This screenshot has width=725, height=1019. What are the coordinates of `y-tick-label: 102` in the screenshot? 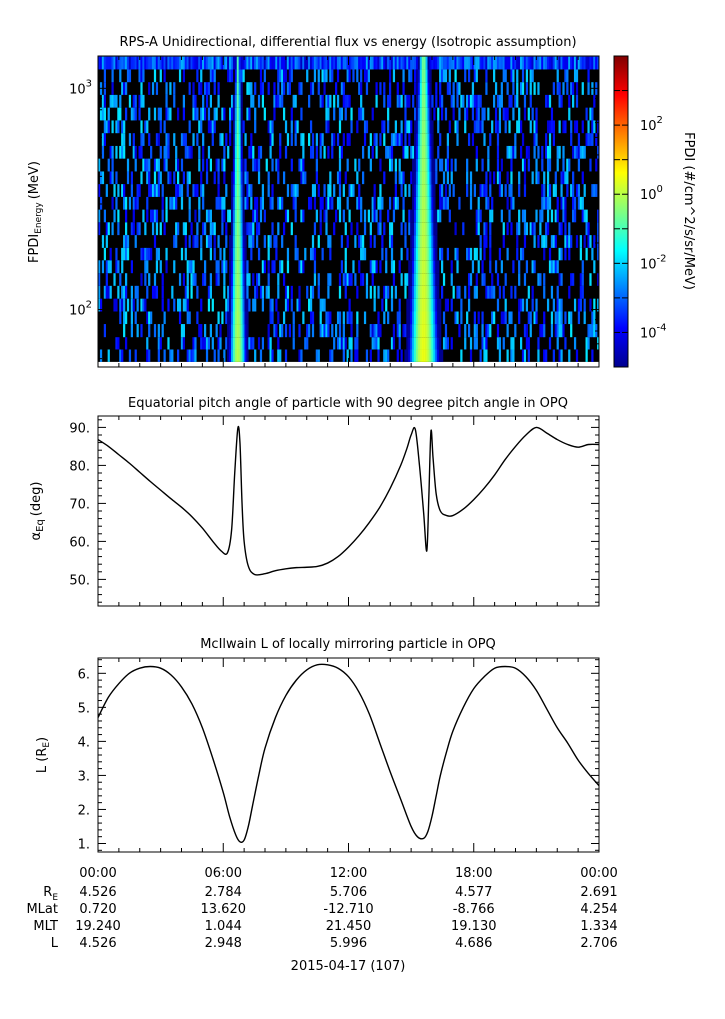 It's located at (80, 309).